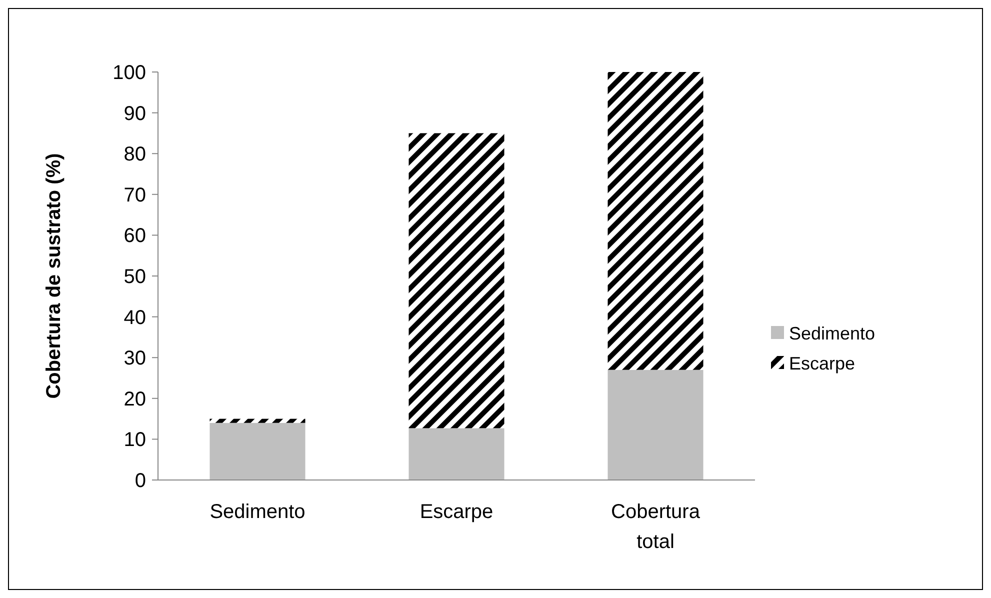  I want to click on x-tick-label: Cobertura total, so click(656, 527).